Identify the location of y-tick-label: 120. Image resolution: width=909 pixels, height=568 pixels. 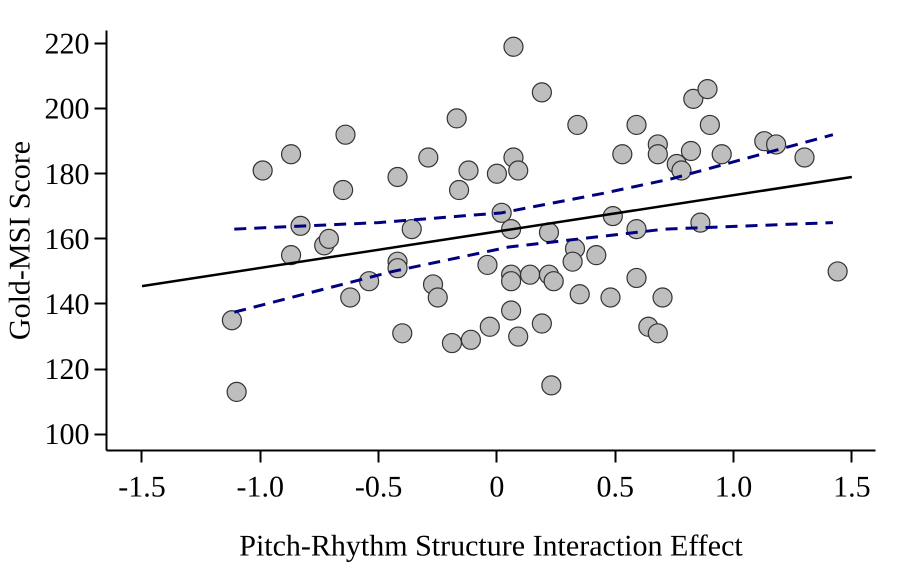
(67, 369).